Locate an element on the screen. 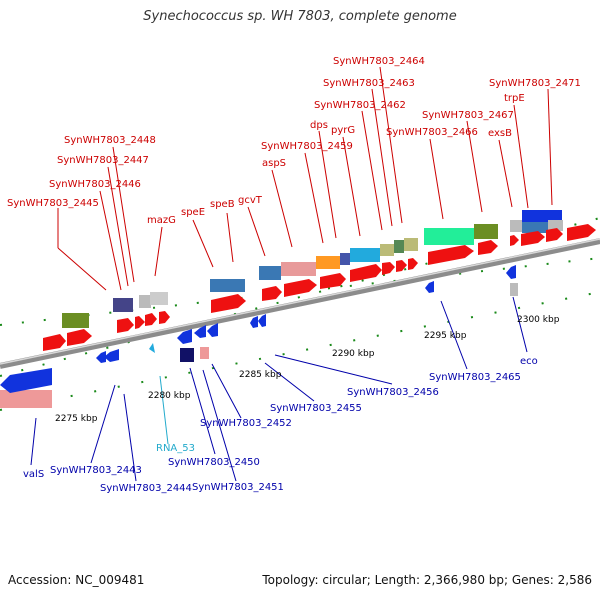 Image resolution: width=600 pixels, height=600 pixels. gene-label: SynWH7803_2450 is located at coordinates (214, 462).